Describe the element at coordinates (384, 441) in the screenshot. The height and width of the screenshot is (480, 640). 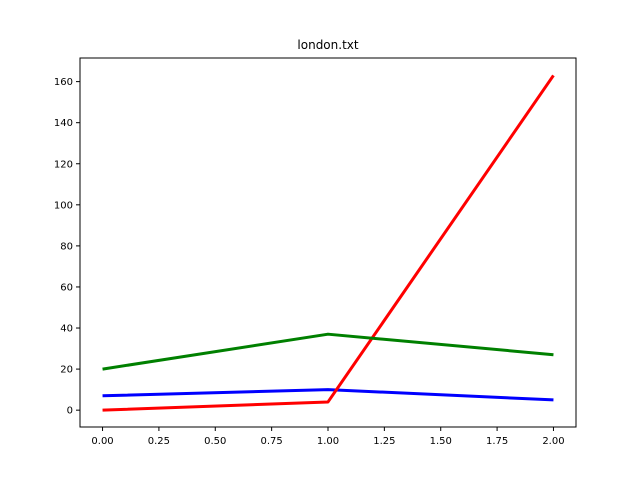
I see `x-tick-label: 1.25` at that location.